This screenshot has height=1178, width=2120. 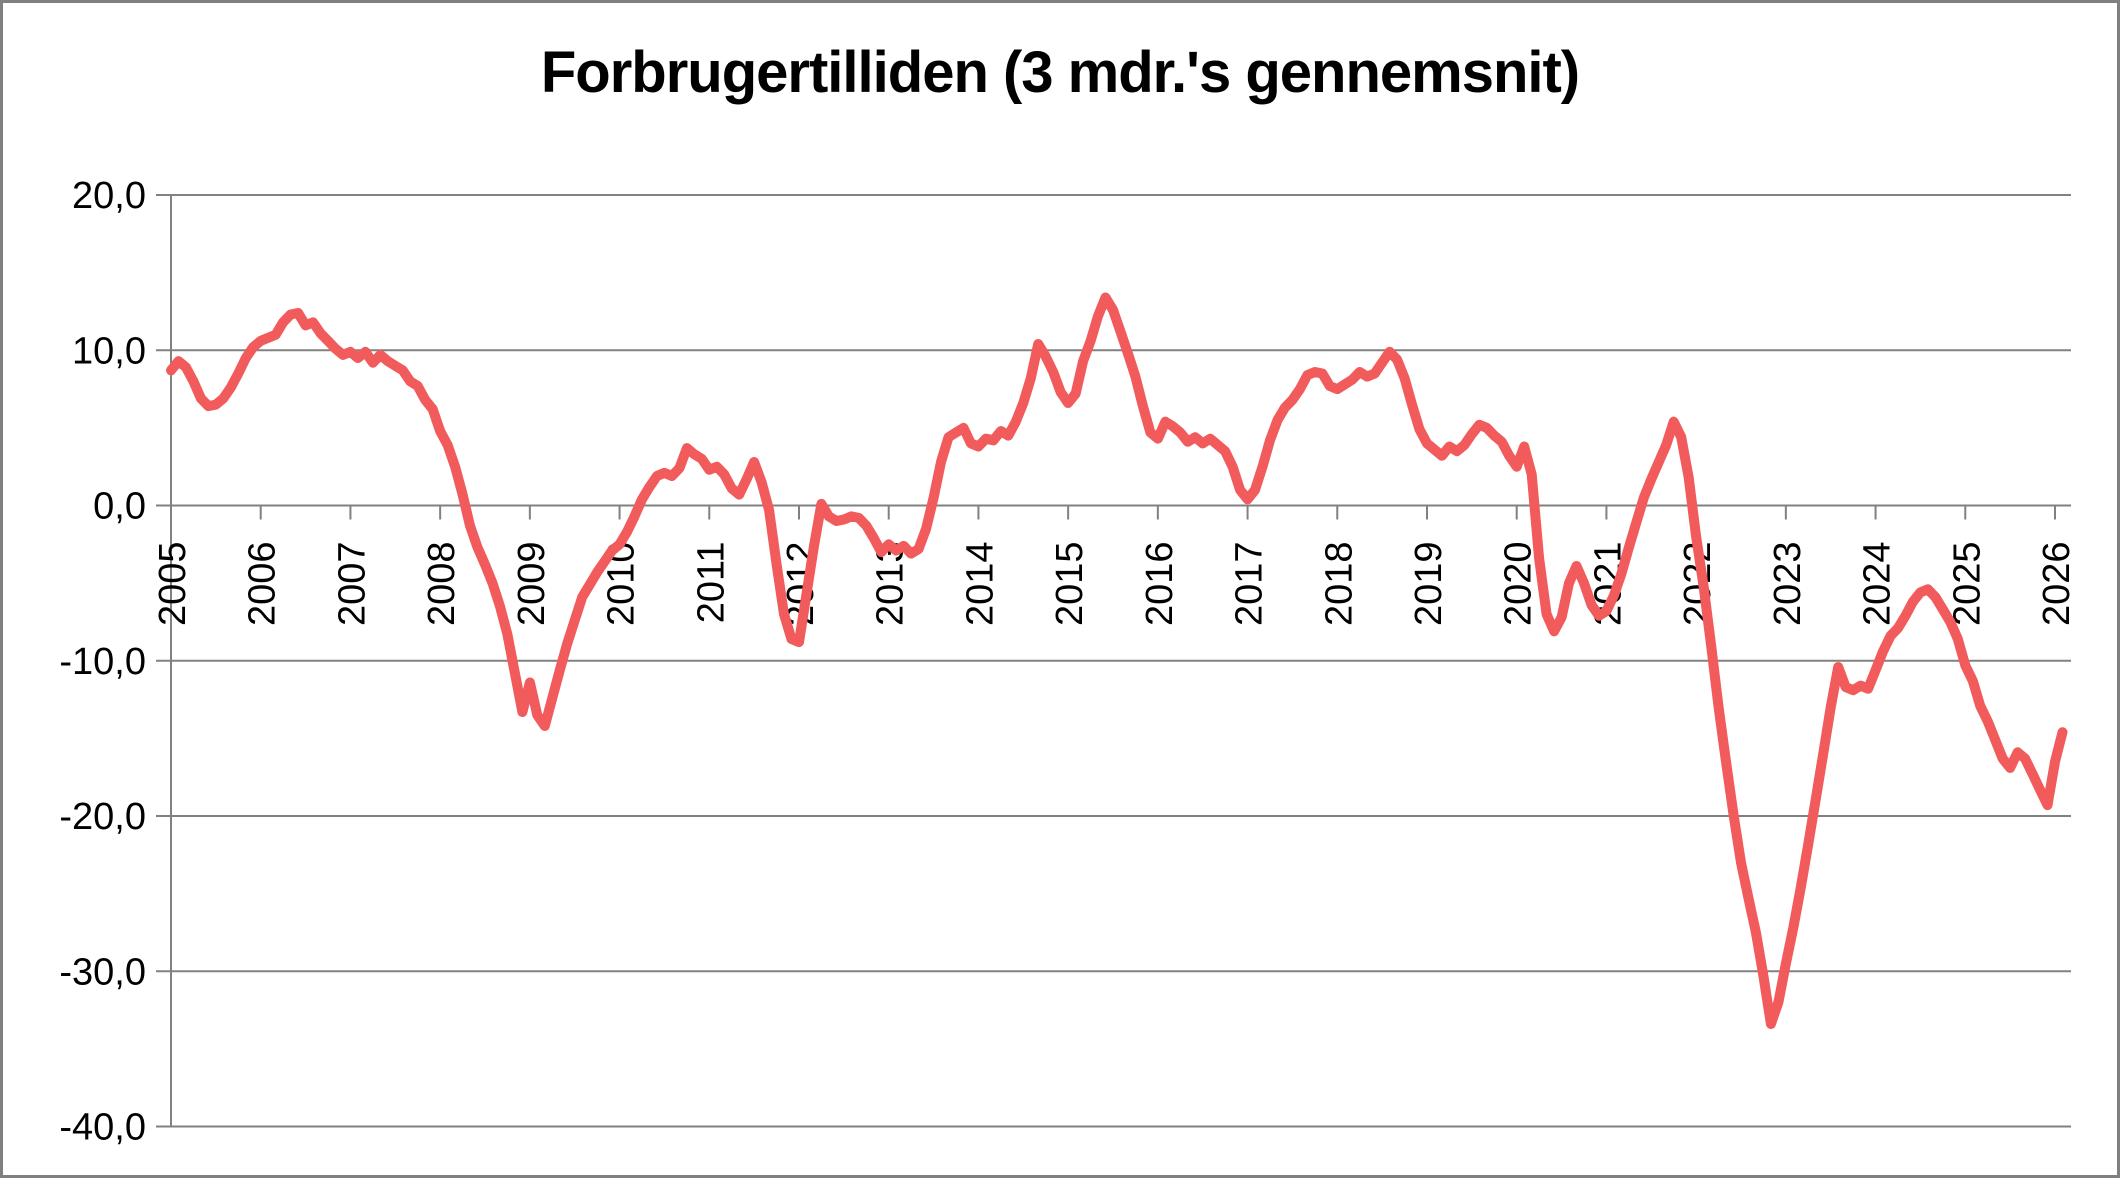 I want to click on x-tick-label: 2008, so click(x=442, y=584).